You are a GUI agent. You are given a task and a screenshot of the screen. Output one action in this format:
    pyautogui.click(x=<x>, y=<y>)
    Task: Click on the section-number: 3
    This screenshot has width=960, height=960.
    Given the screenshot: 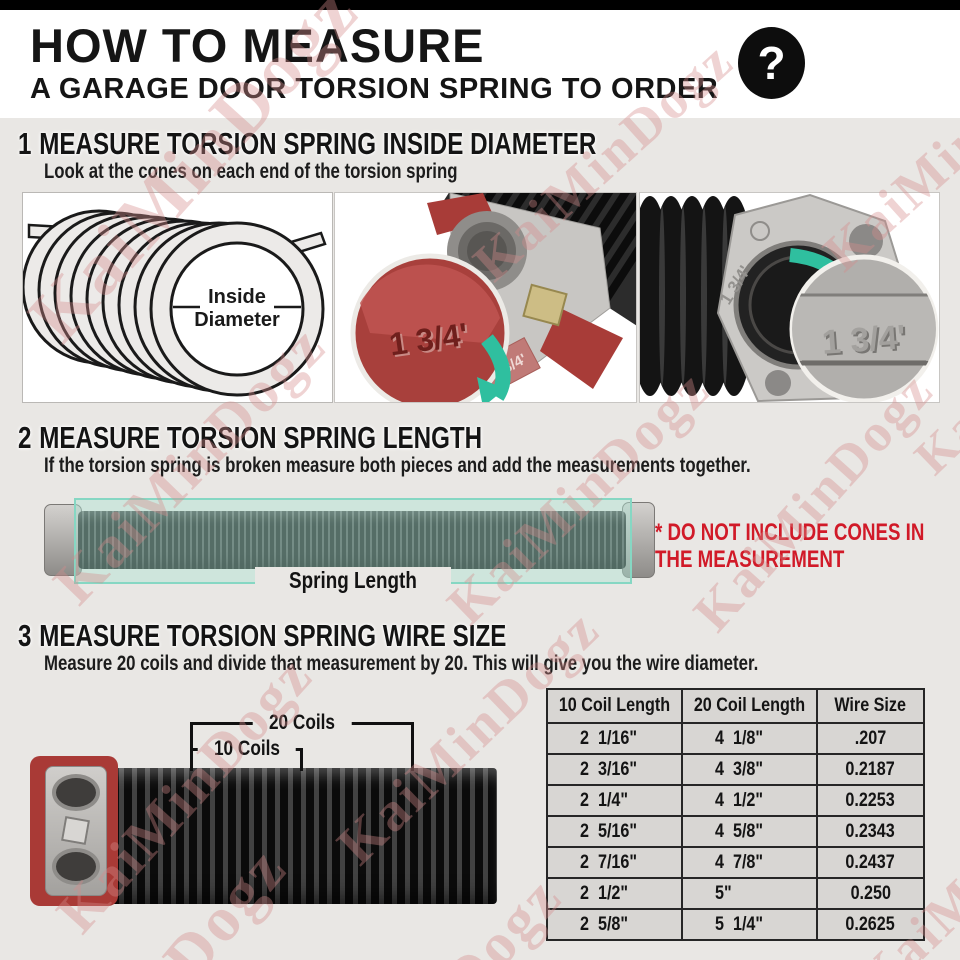 What is the action you would take?
    pyautogui.click(x=25, y=635)
    